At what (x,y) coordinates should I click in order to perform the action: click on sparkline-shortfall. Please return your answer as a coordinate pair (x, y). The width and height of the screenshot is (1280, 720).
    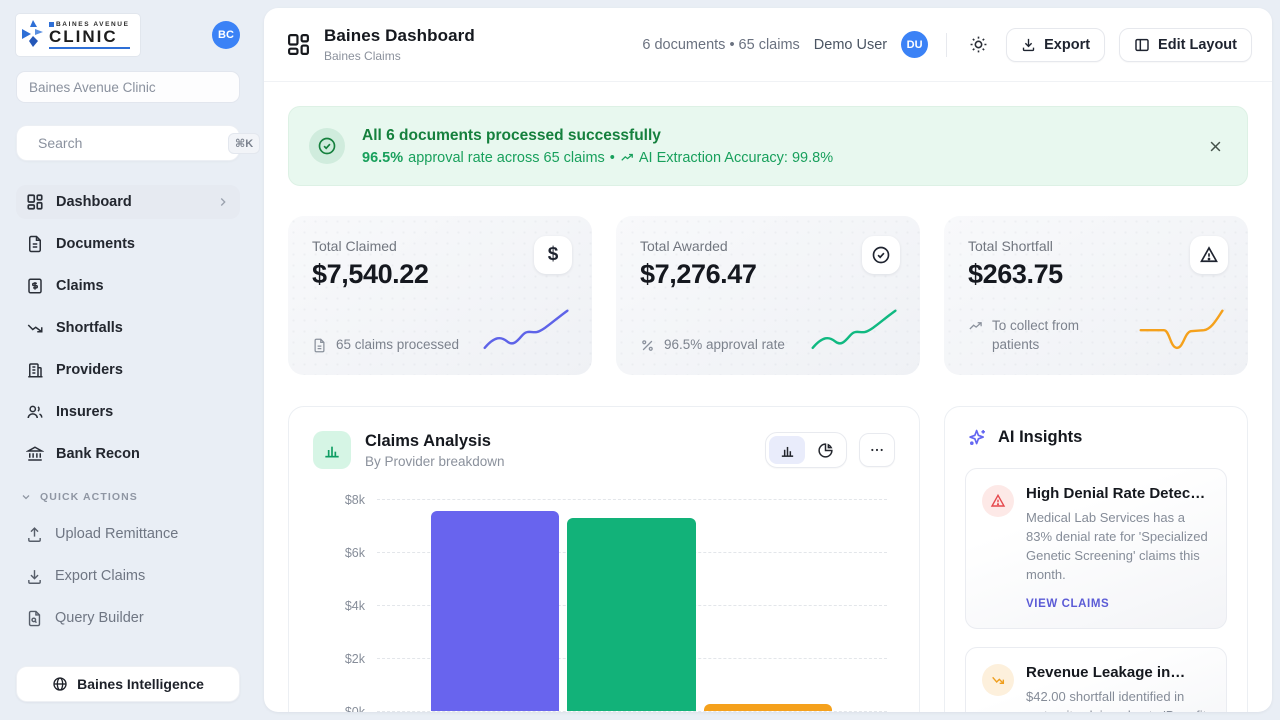
    Looking at the image, I should click on (1181, 329).